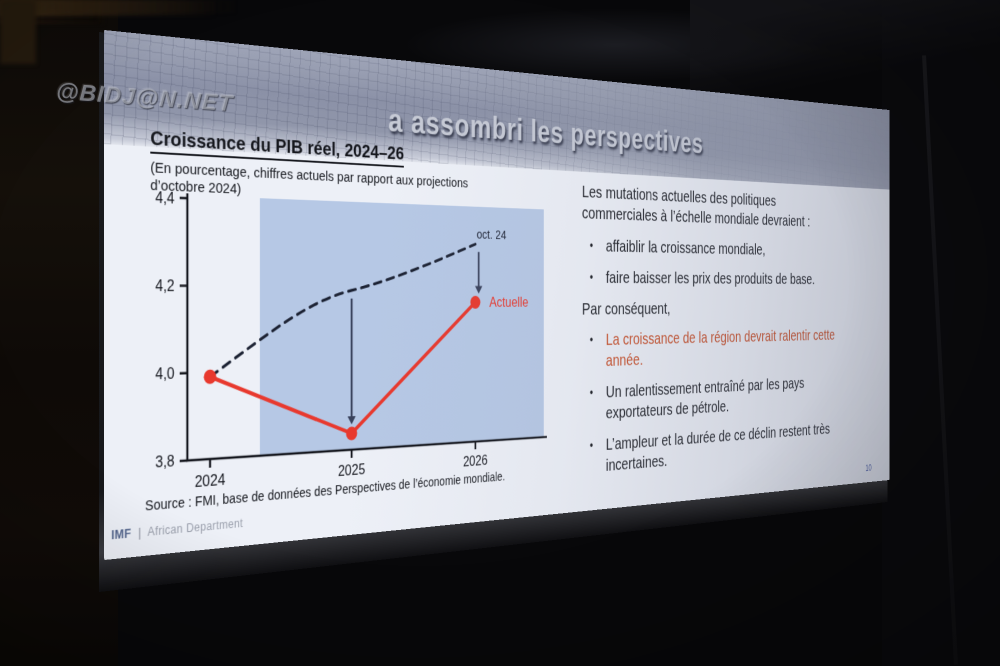  What do you see at coordinates (165, 198) in the screenshot?
I see `y-tick-label: 4,4` at bounding box center [165, 198].